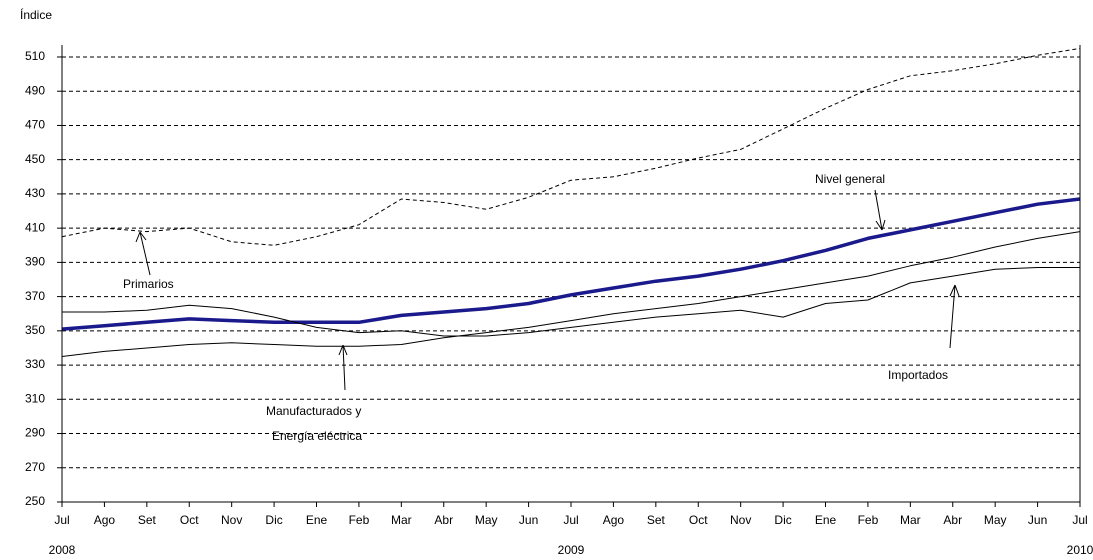 This screenshot has height=560, width=1093. What do you see at coordinates (35, 56) in the screenshot?
I see `y-tick-label: 510` at bounding box center [35, 56].